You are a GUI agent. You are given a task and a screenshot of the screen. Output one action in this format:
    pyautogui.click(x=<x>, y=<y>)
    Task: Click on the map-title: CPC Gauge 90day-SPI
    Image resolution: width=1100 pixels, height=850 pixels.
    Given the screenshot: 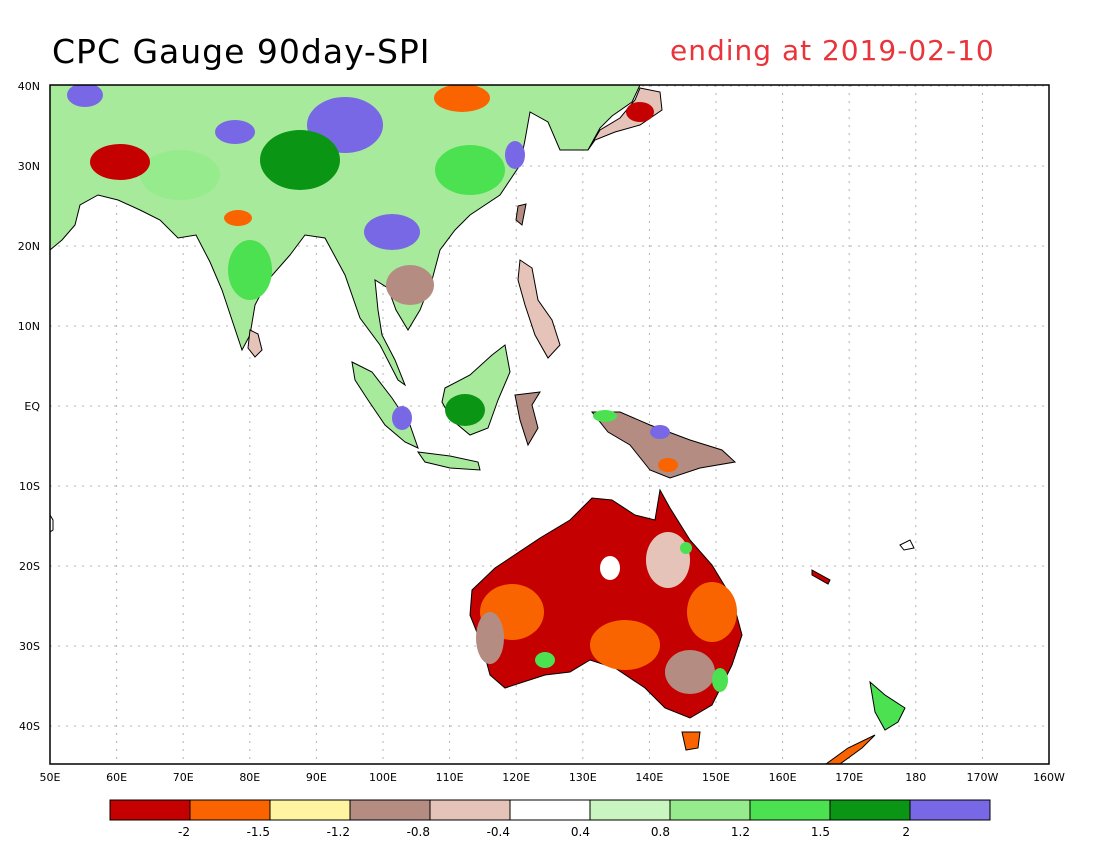 What is the action you would take?
    pyautogui.click(x=241, y=51)
    